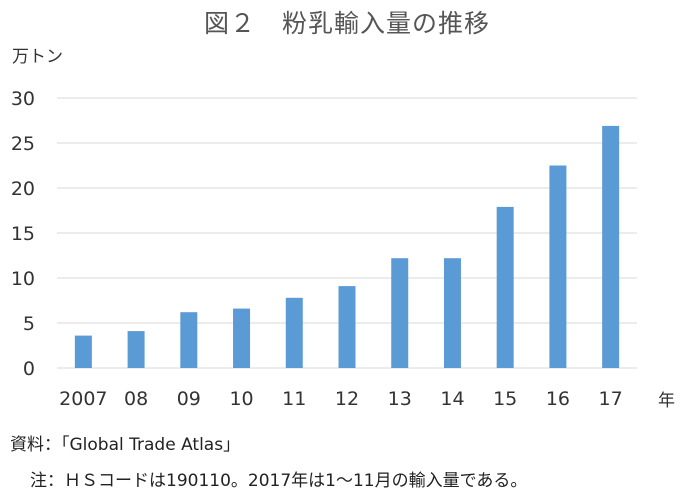  I want to click on y-axis-tick-labels: 0 5 10 15 20 25 30, so click(23, 234).